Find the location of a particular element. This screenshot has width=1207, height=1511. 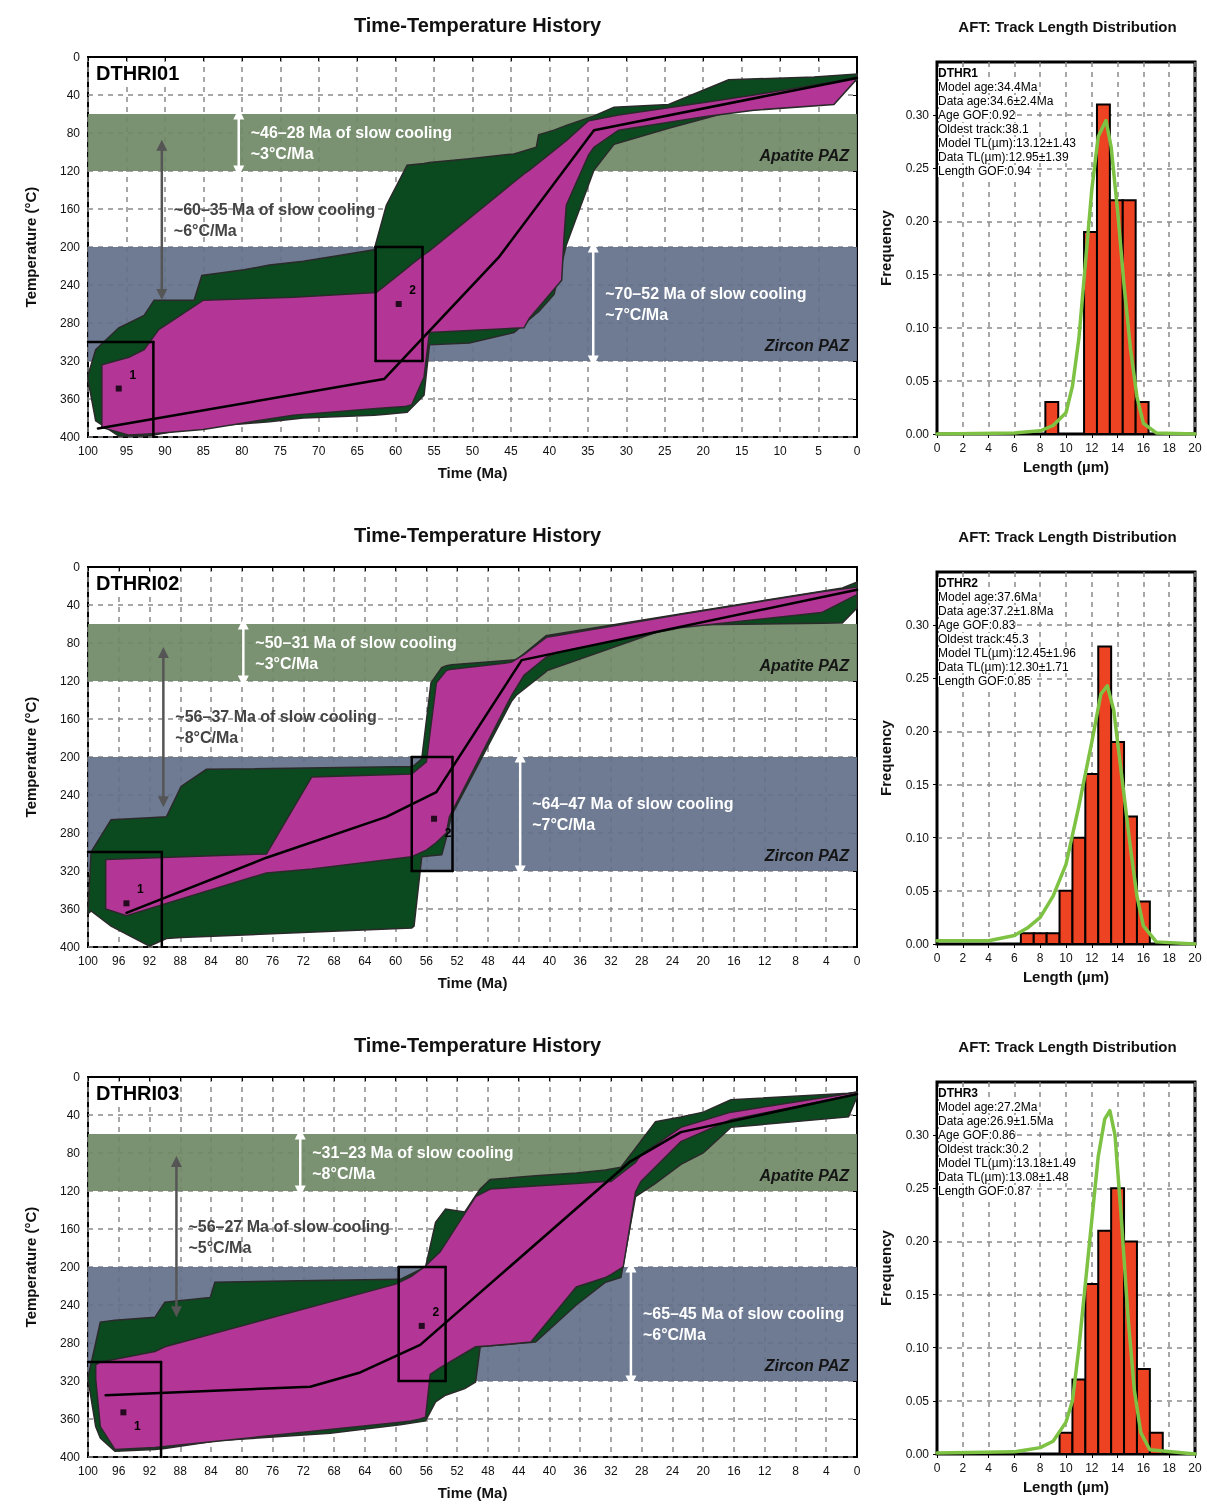

x-tick-label: 65 is located at coordinates (357, 451).